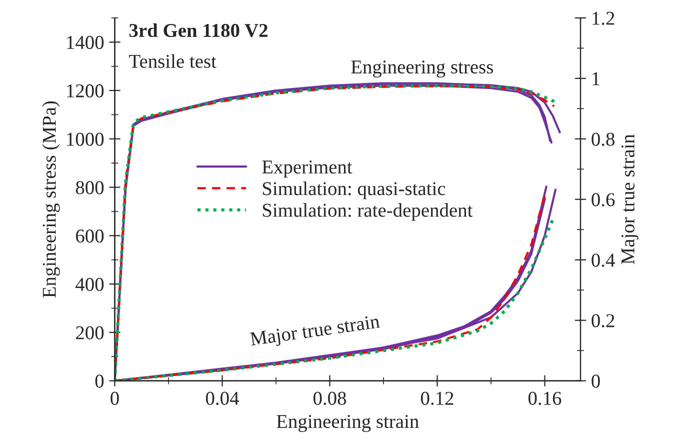 The height and width of the screenshot is (448, 675). Describe the element at coordinates (90, 236) in the screenshot. I see `y-tick-label: 600` at that location.